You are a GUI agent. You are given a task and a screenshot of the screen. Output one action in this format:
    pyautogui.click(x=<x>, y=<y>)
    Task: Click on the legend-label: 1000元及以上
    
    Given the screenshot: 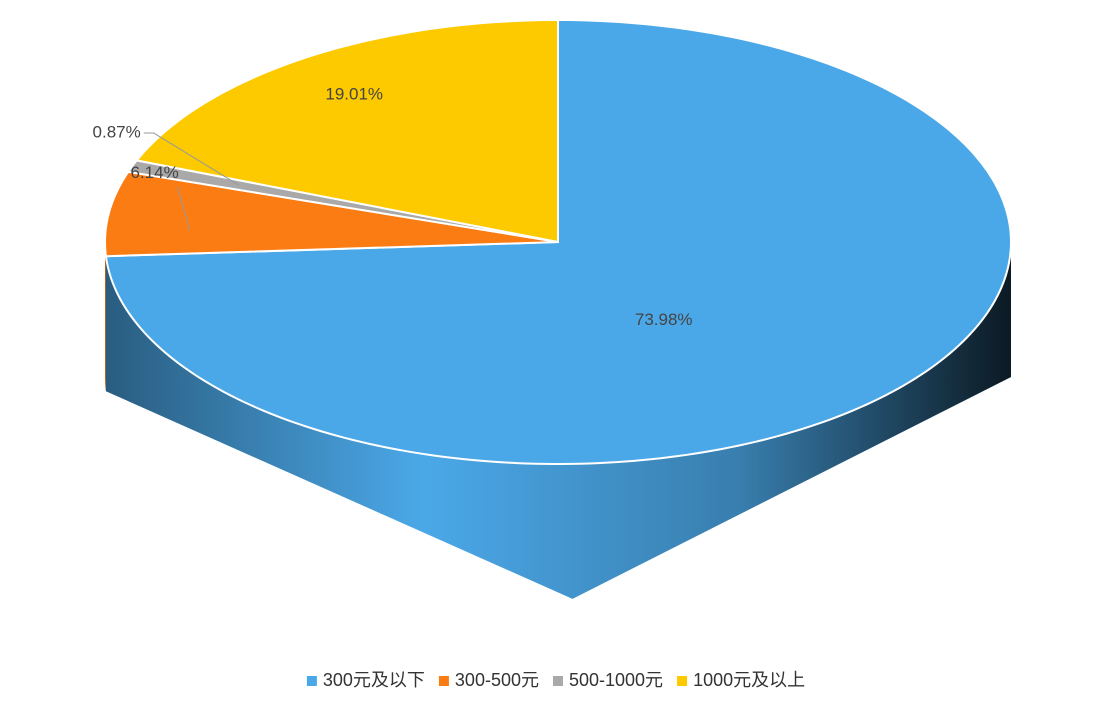 What is the action you would take?
    pyautogui.click(x=749, y=680)
    